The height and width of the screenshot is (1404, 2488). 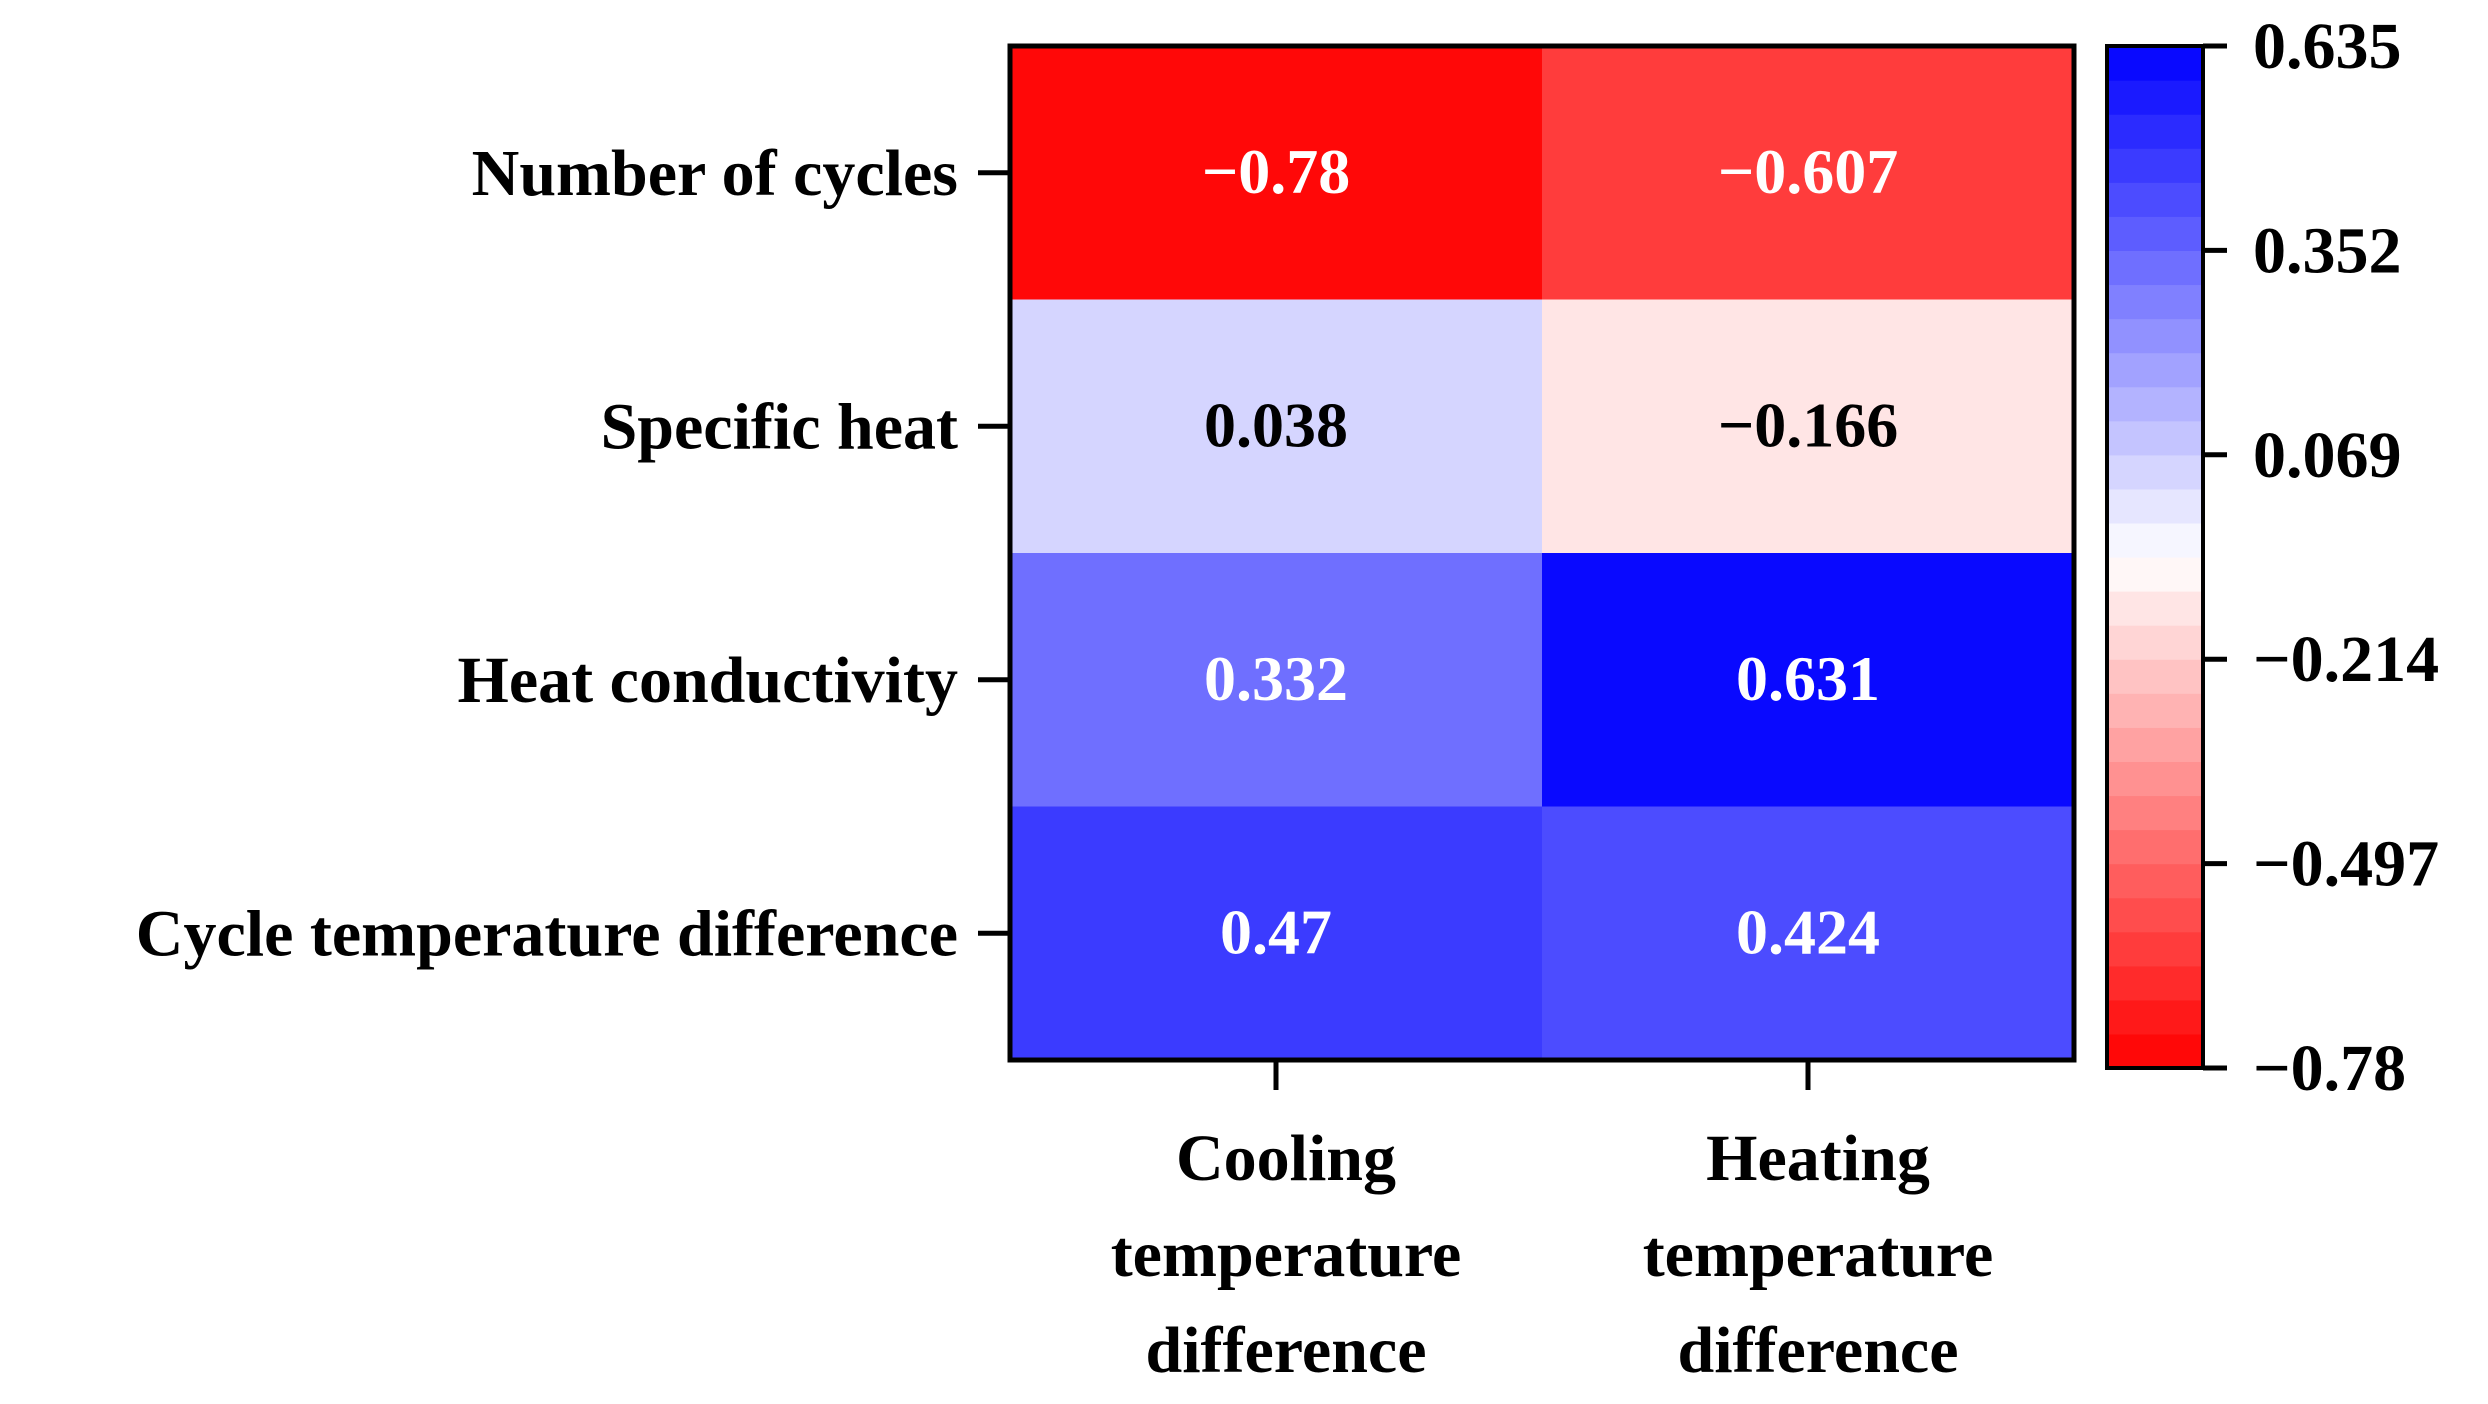 I want to click on cell-value-label: 0.47, so click(x=1276, y=931).